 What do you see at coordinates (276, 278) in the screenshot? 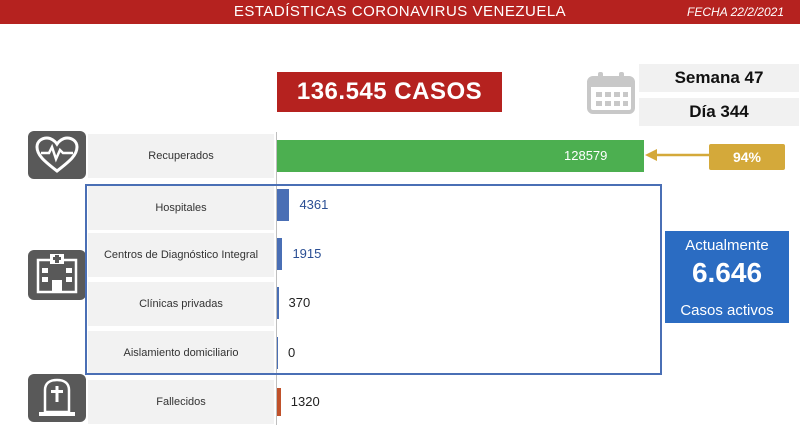
I see `chart-axis-line` at bounding box center [276, 278].